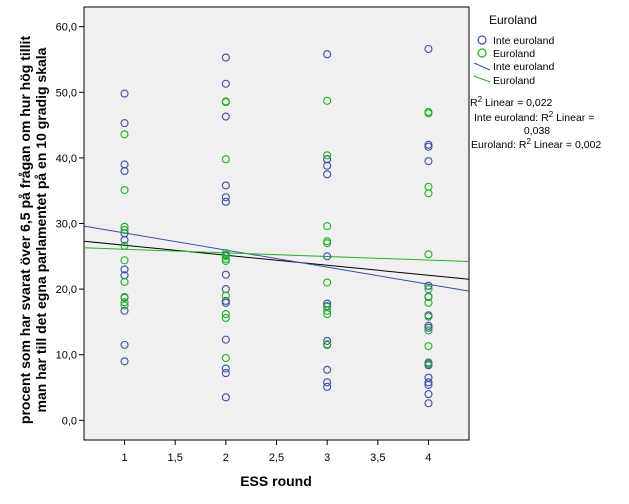 Image resolution: width=629 pixels, height=504 pixels. I want to click on y-tick-label: 30,0, so click(66, 225).